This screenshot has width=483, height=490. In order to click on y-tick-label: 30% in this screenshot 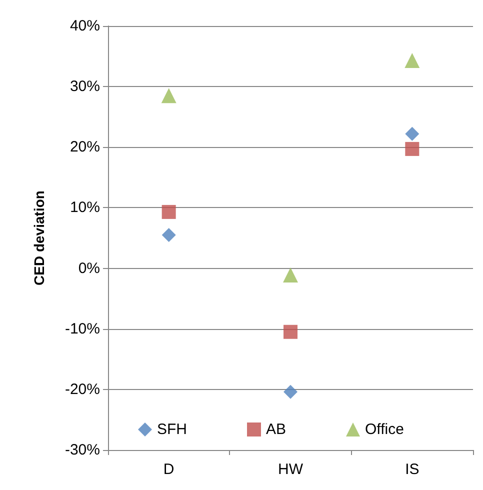, I will do `click(85, 87)`.